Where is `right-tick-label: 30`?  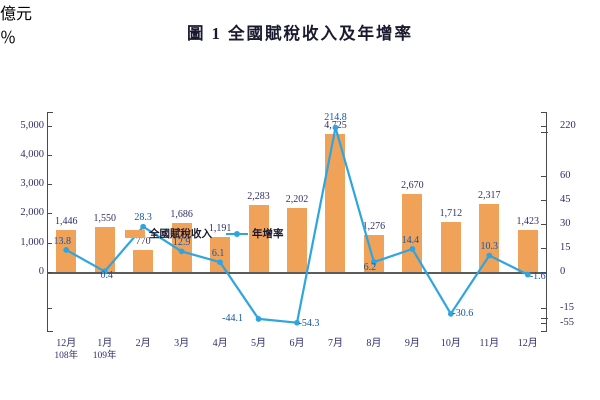 right-tick-label: 30 is located at coordinates (565, 223).